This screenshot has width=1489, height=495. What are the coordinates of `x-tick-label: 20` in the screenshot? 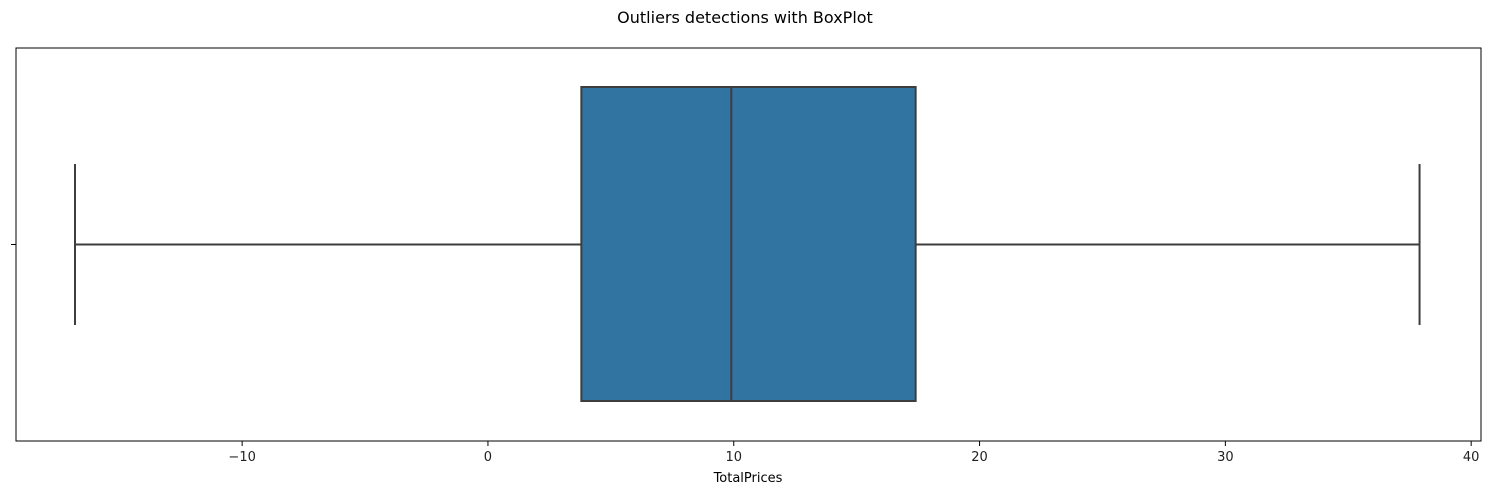 It's located at (979, 457).